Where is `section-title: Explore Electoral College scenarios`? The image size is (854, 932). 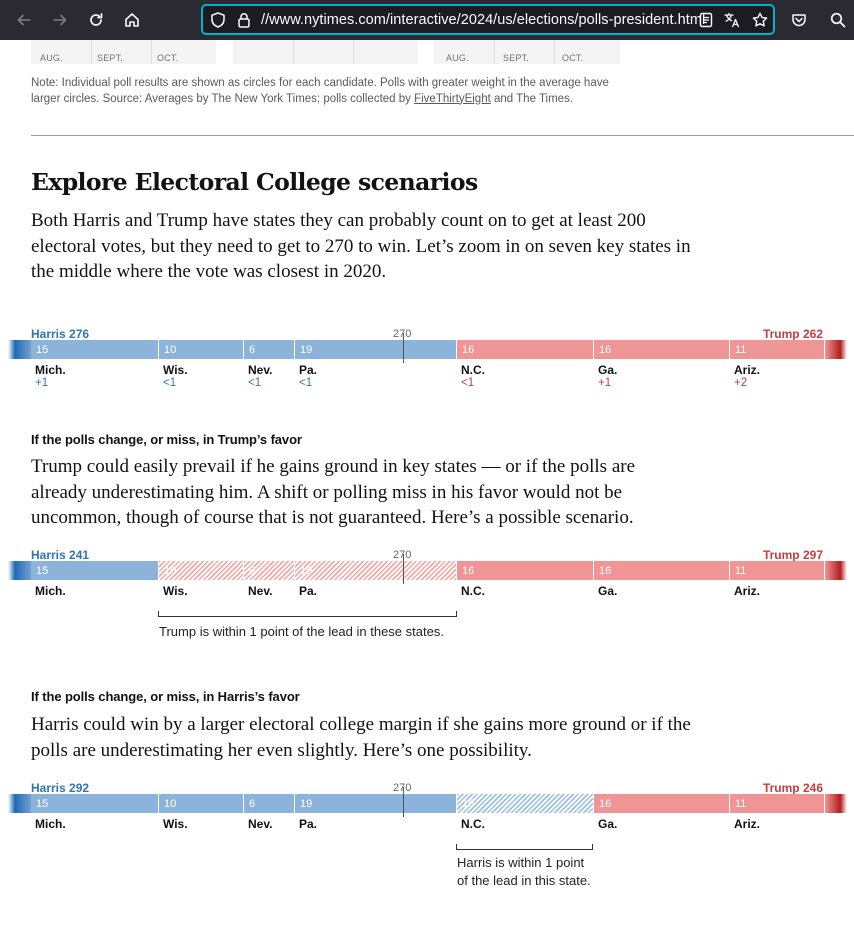
section-title: Explore Electoral College scenarios is located at coordinates (254, 182).